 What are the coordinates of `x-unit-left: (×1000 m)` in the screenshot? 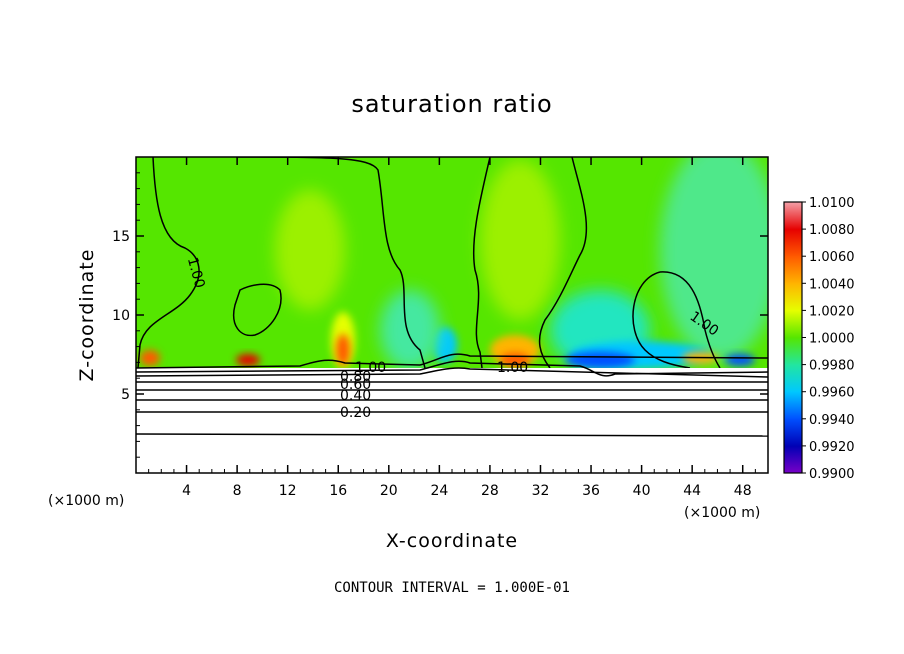 It's located at (86, 501).